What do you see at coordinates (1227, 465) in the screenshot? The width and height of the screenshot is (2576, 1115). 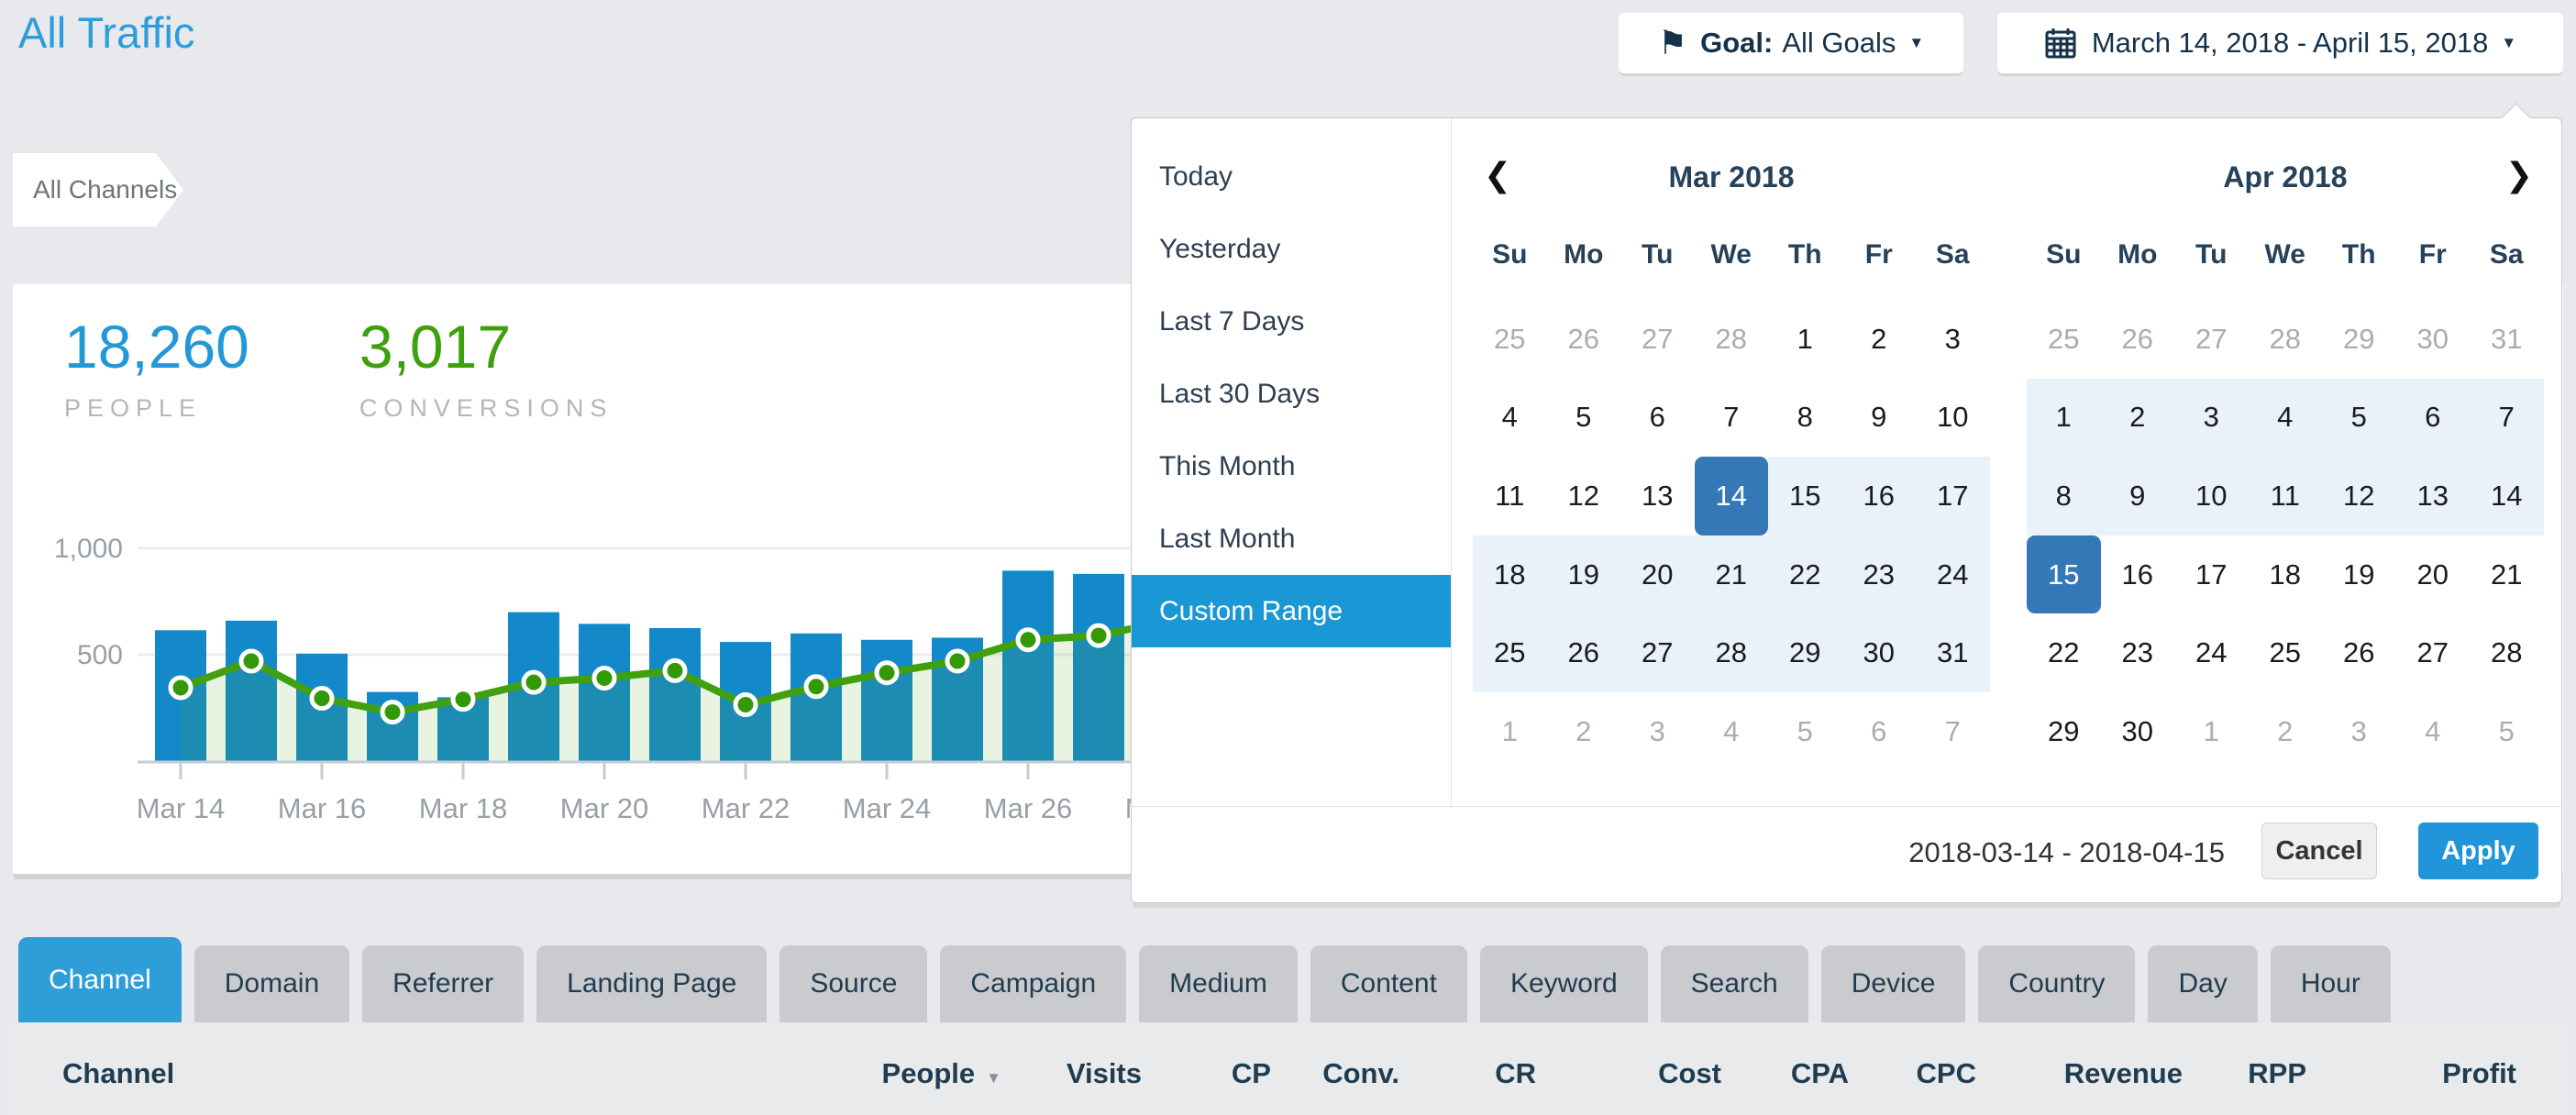 I see `preset-this-month: This Month` at bounding box center [1227, 465].